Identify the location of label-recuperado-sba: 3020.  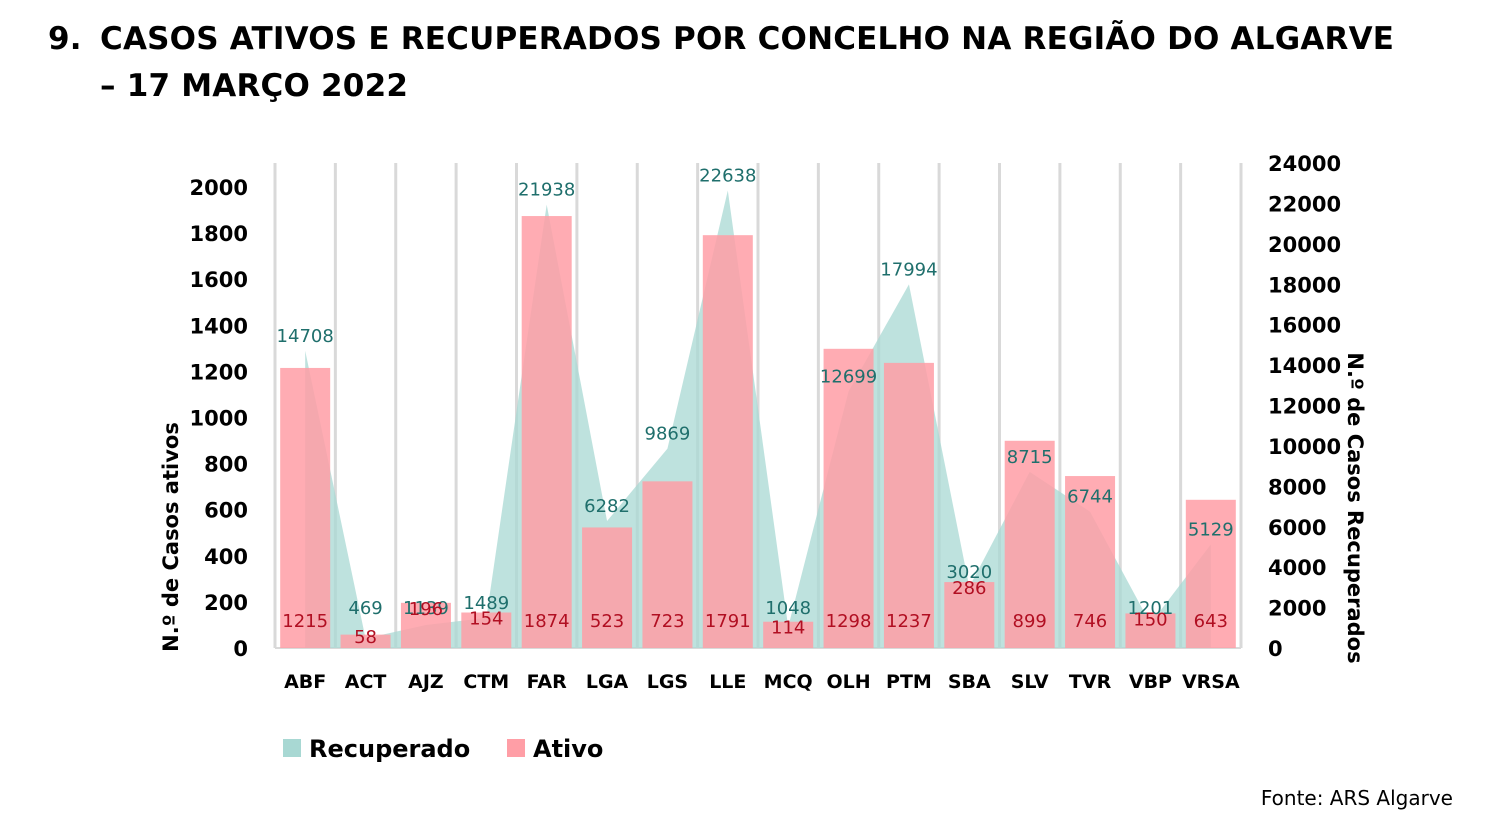
(969, 572).